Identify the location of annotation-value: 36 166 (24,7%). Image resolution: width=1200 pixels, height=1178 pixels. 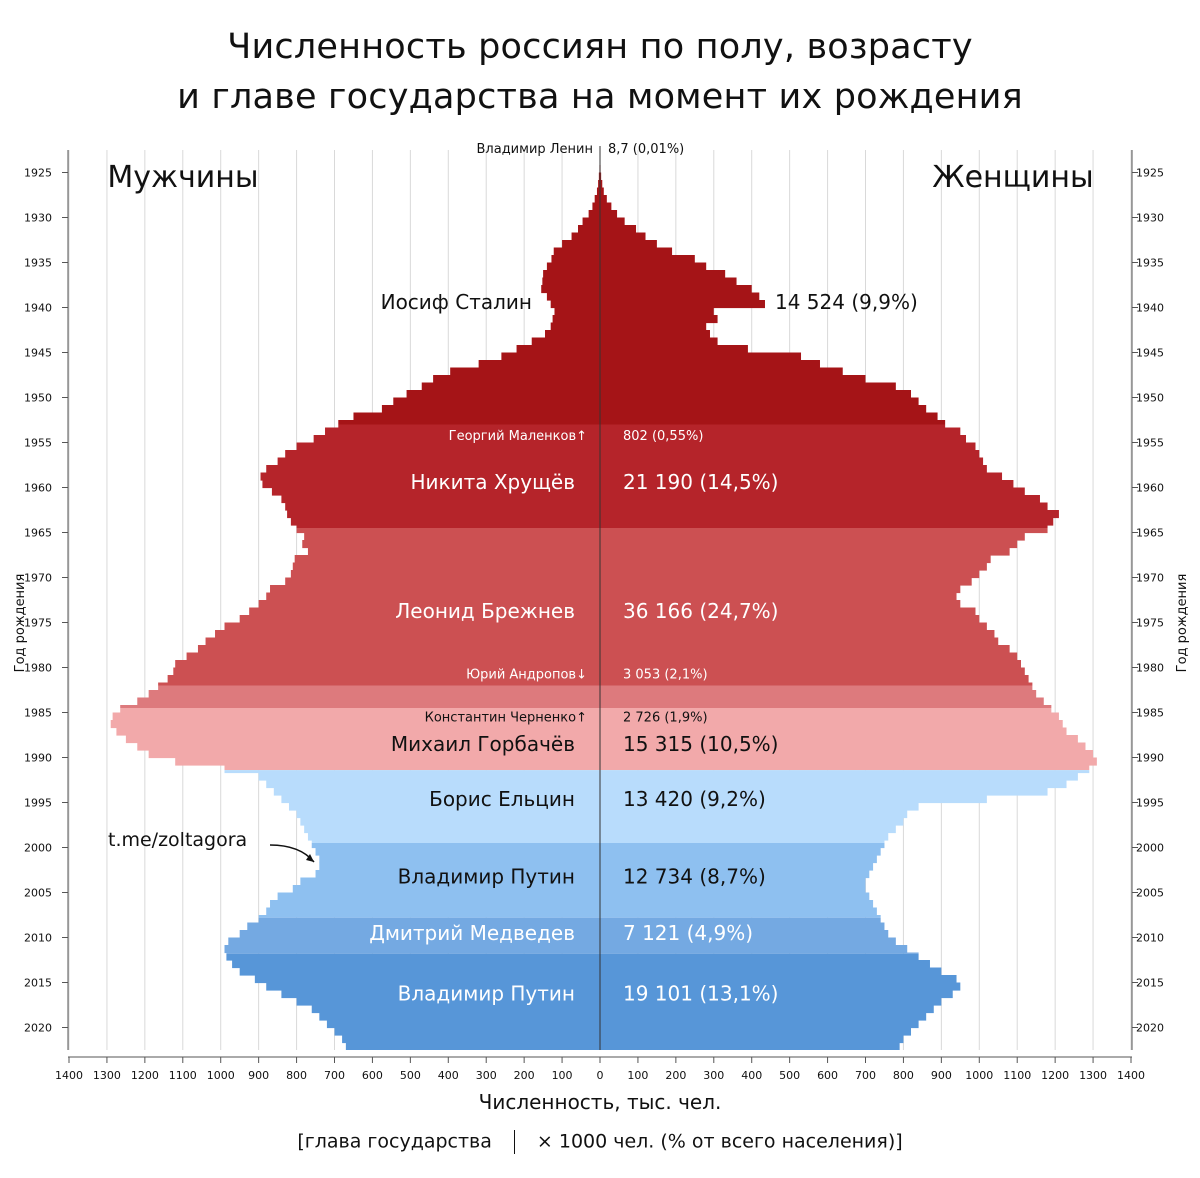
(700, 611).